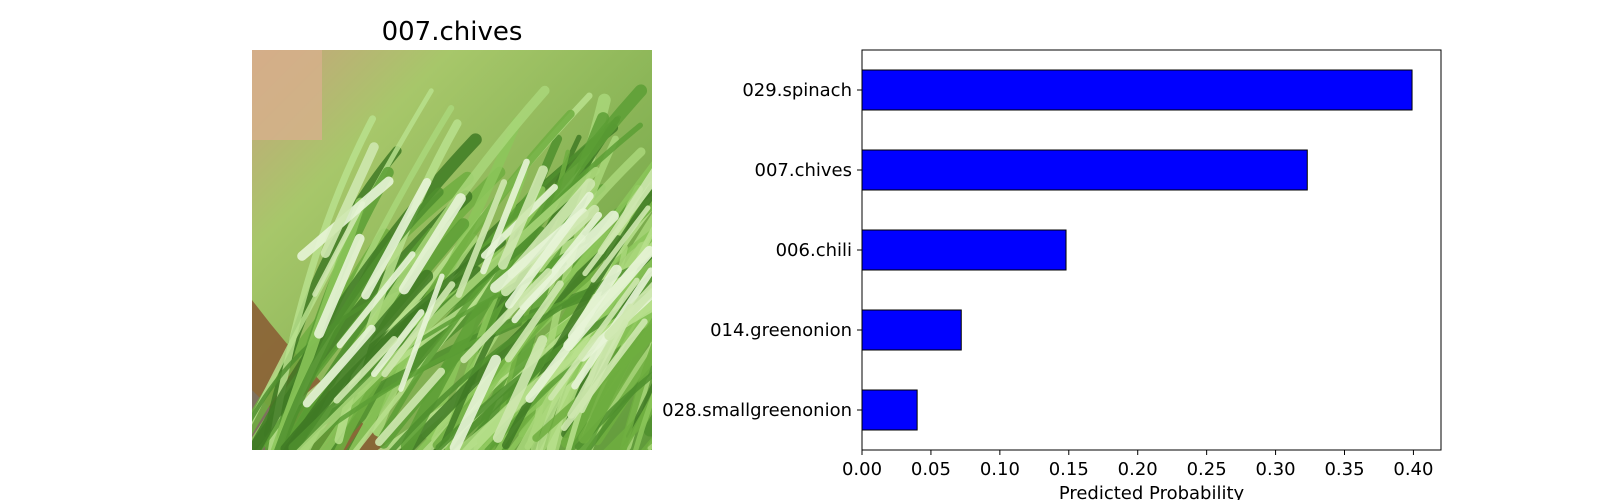  I want to click on x-tick-label: 0.20, so click(1138, 469).